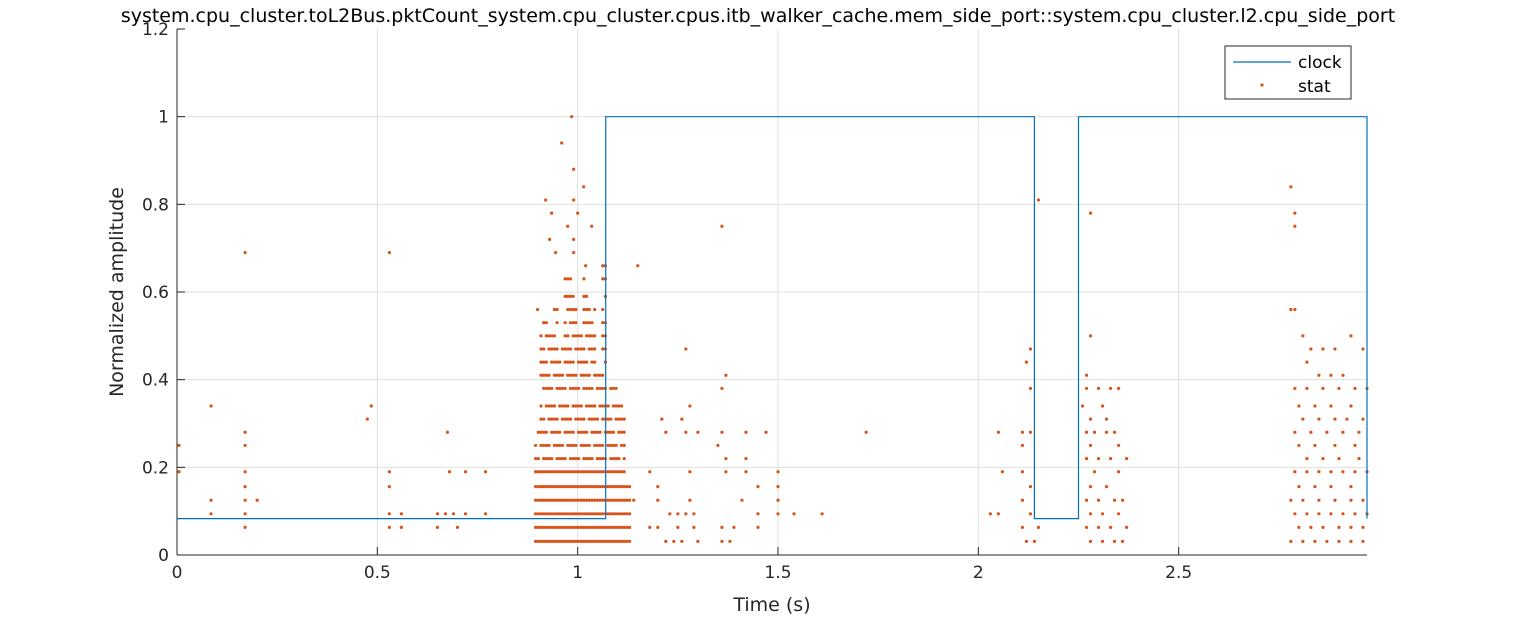 This screenshot has width=1517, height=617. Describe the element at coordinates (1178, 573) in the screenshot. I see `x-tick-label: 2.5` at that location.